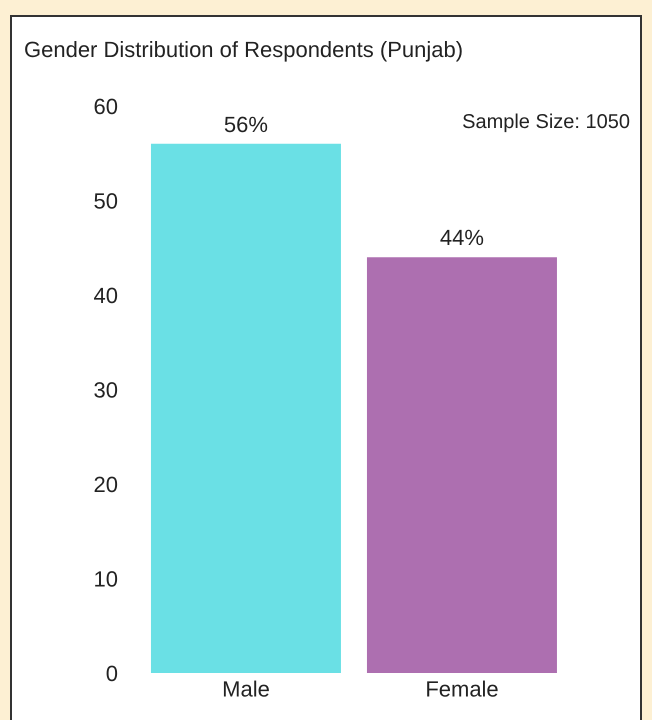 This screenshot has height=720, width=652. What do you see at coordinates (106, 484) in the screenshot?
I see `y-tick-label: 20` at bounding box center [106, 484].